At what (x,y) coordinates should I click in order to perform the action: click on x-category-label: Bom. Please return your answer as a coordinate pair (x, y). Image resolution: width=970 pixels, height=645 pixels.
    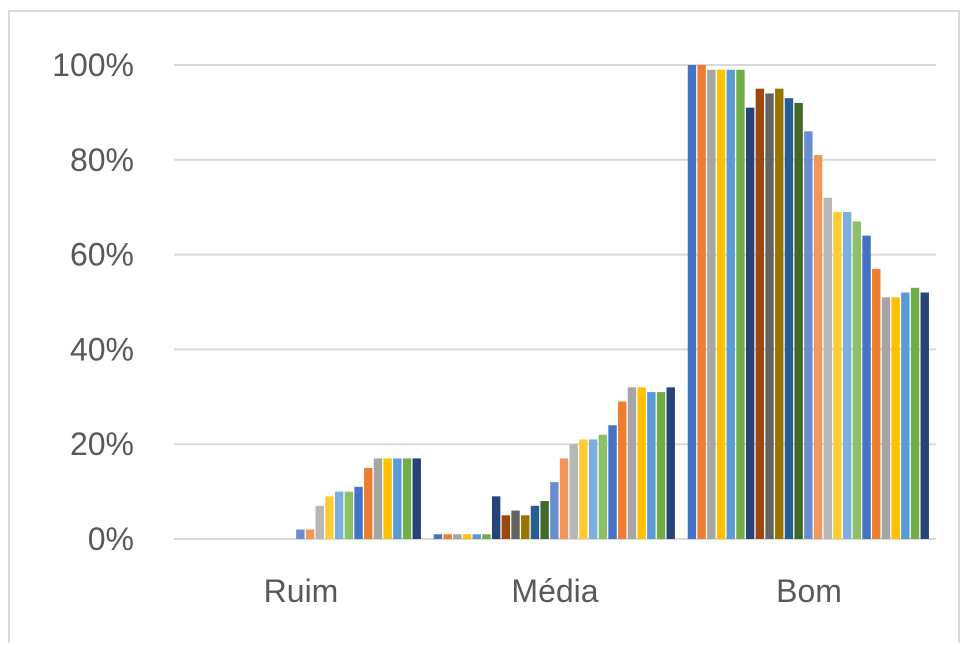
    Looking at the image, I should click on (809, 591).